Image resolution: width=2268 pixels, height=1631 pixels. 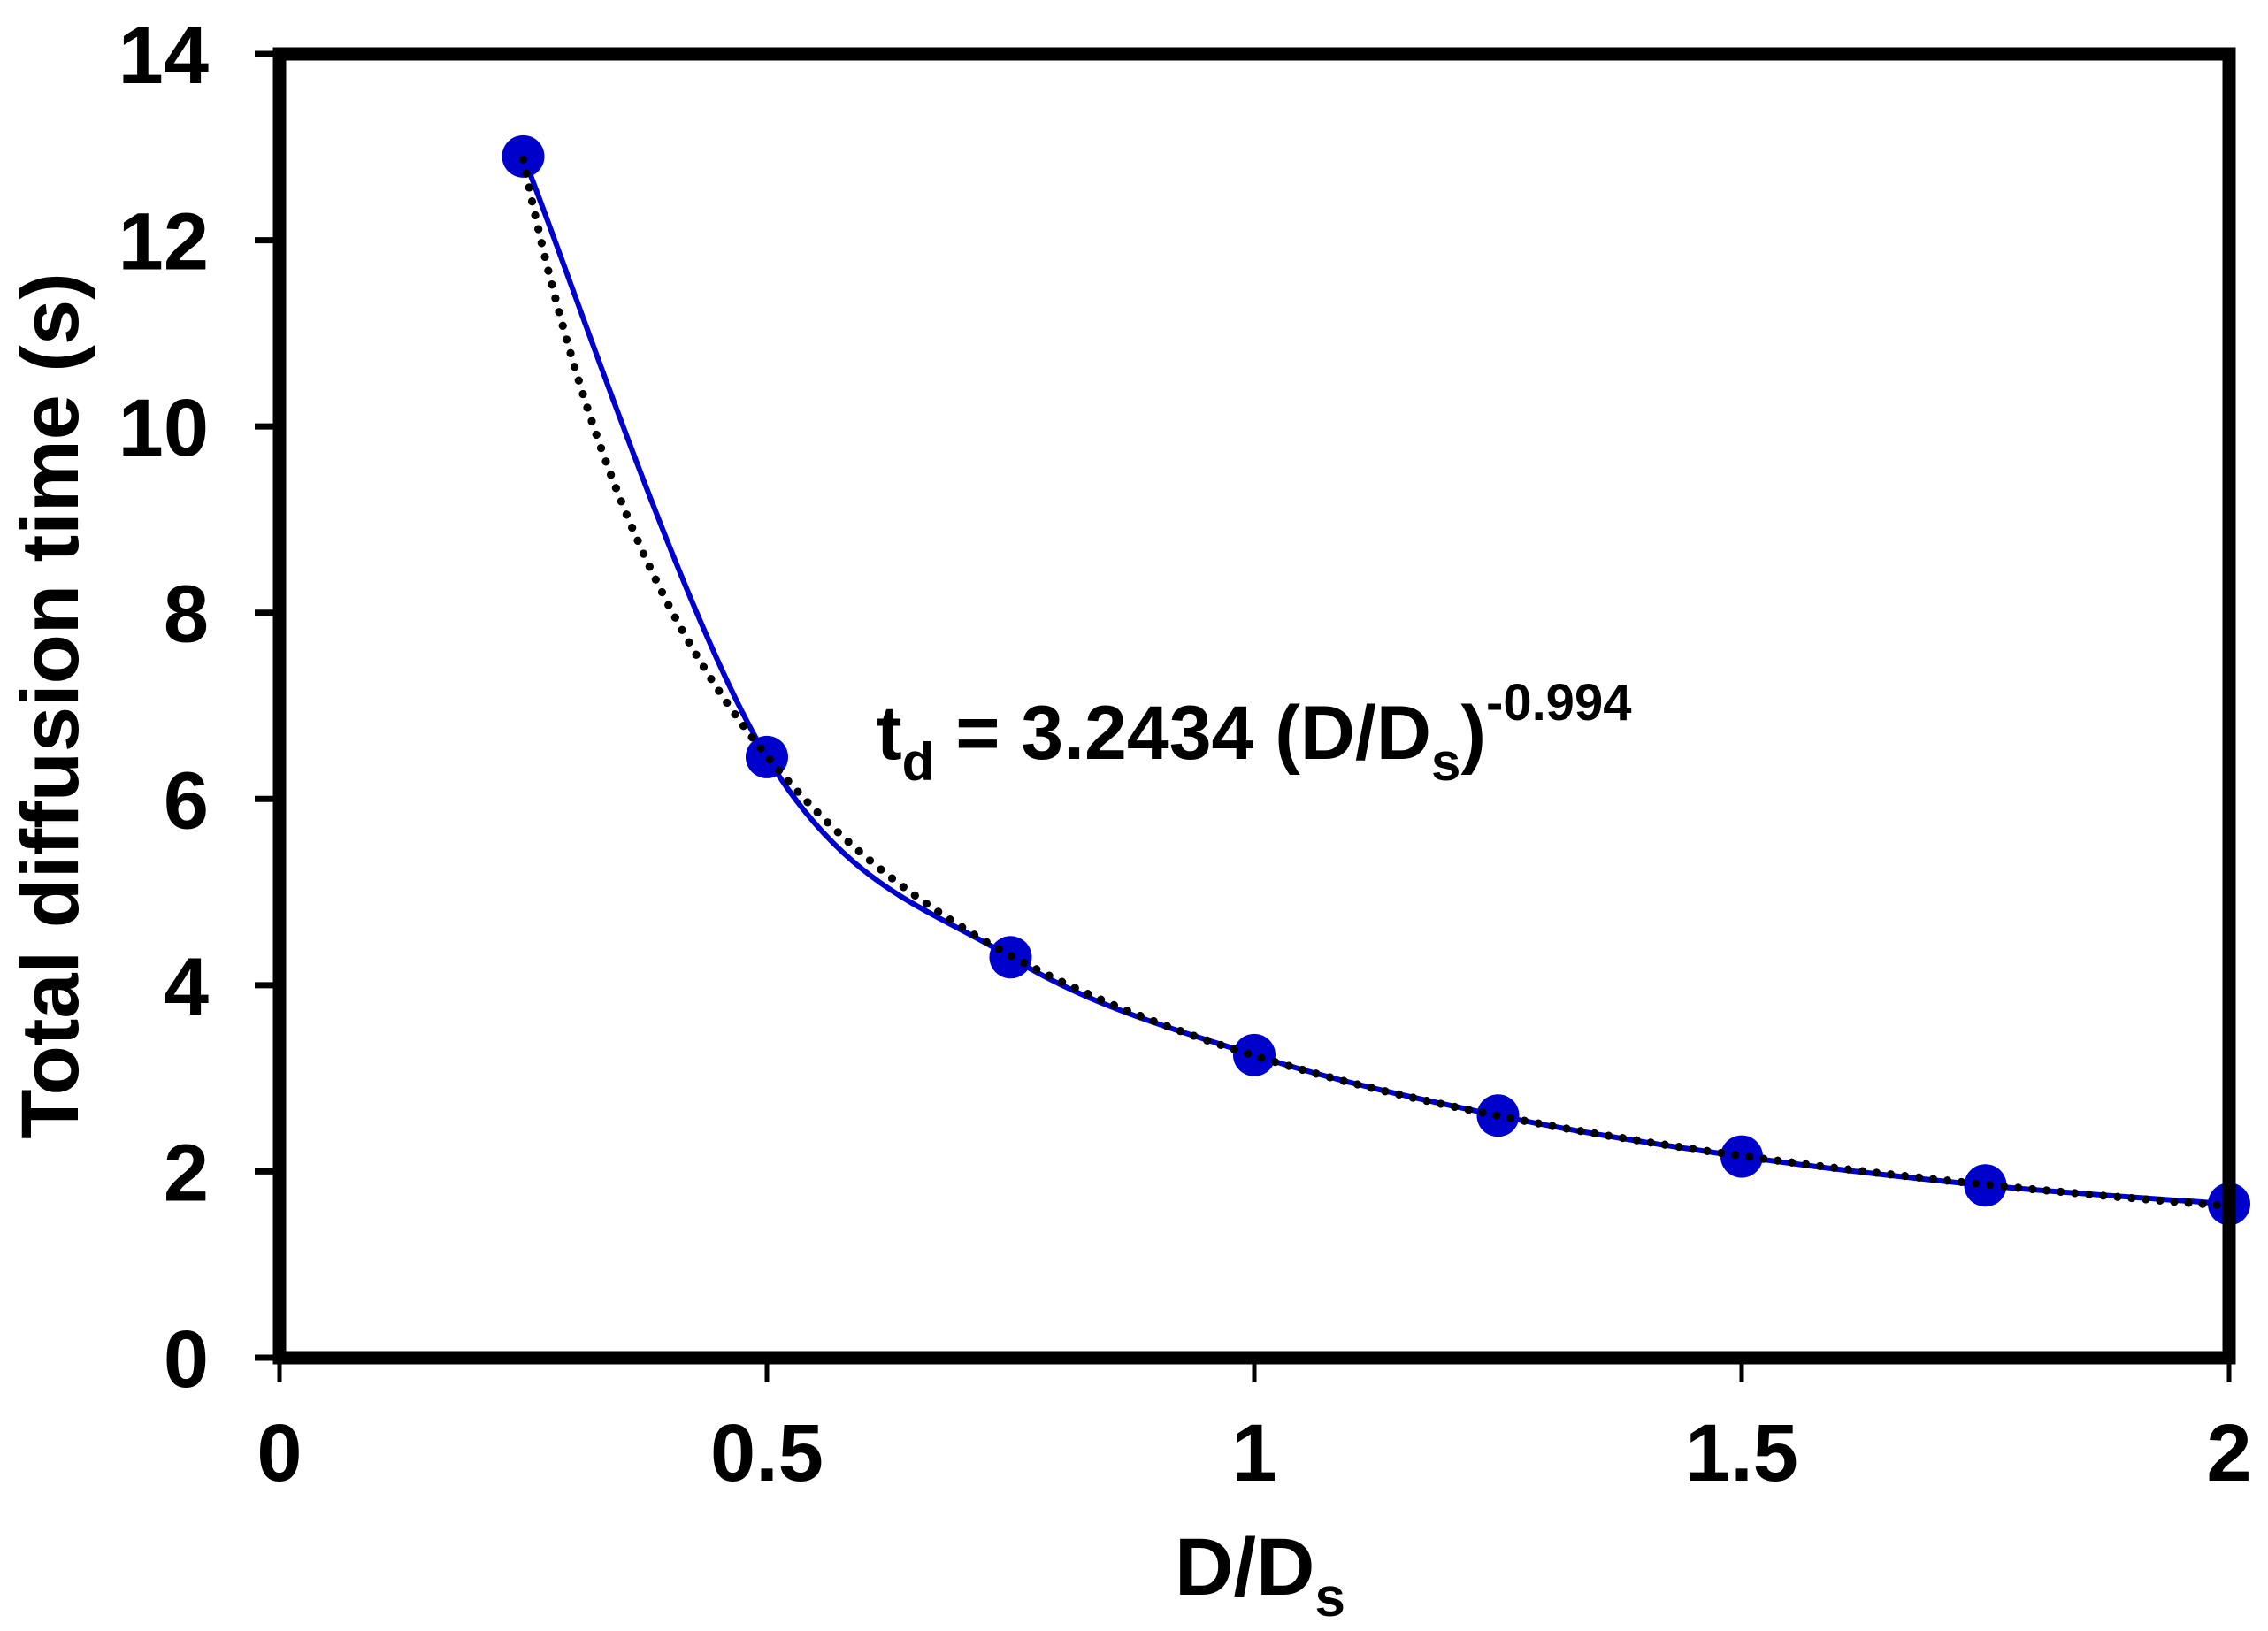 I want to click on y-tick-label: 10, so click(x=164, y=428).